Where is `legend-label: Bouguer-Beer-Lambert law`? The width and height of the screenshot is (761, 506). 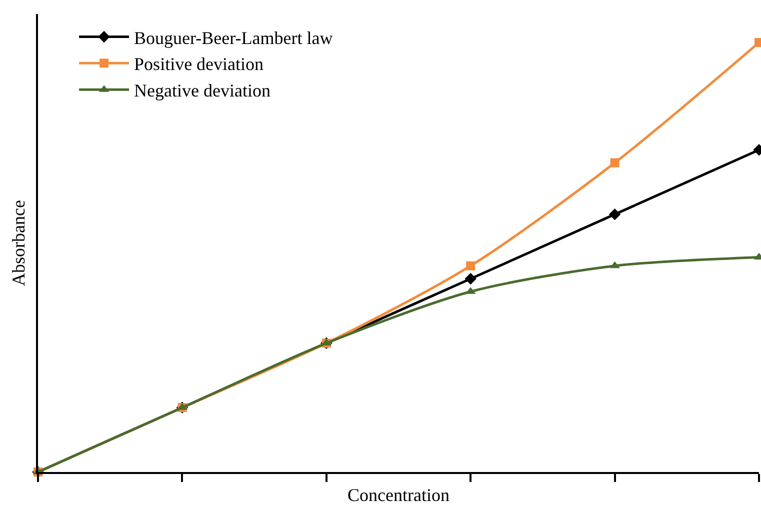
legend-label: Bouguer-Beer-Lambert law is located at coordinates (233, 38).